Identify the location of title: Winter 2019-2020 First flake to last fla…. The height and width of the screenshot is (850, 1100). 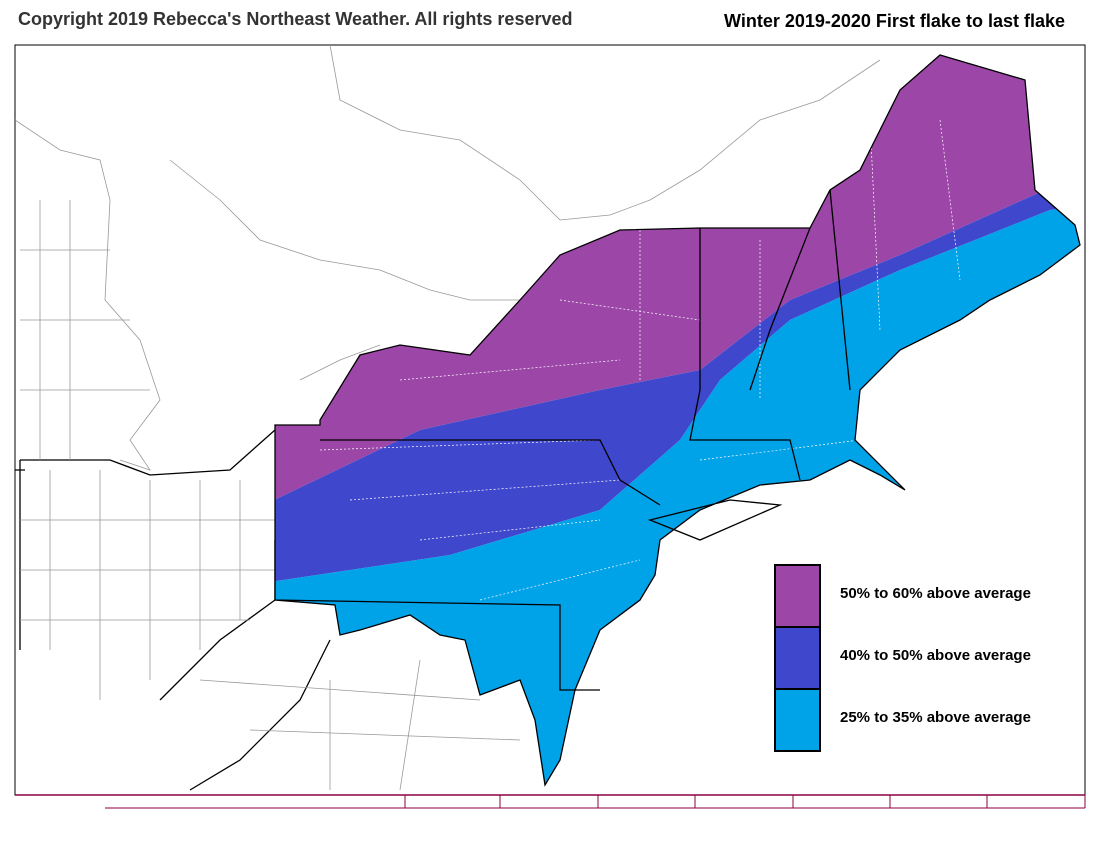
(894, 21).